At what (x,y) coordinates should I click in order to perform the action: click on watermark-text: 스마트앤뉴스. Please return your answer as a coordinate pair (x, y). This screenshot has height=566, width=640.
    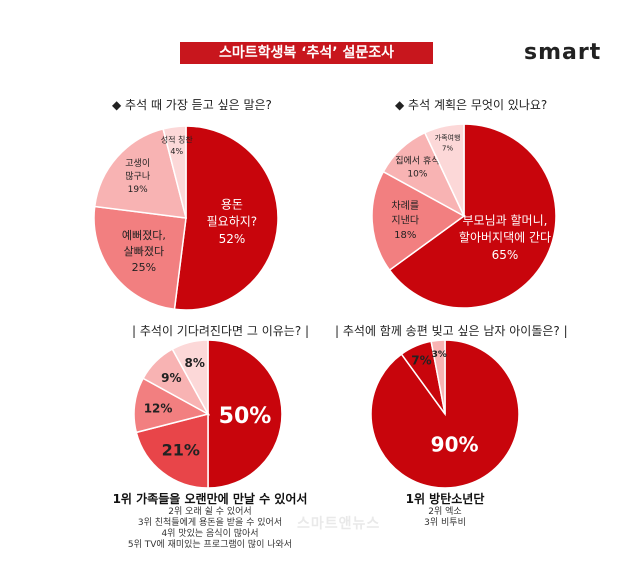
    Looking at the image, I should click on (339, 524).